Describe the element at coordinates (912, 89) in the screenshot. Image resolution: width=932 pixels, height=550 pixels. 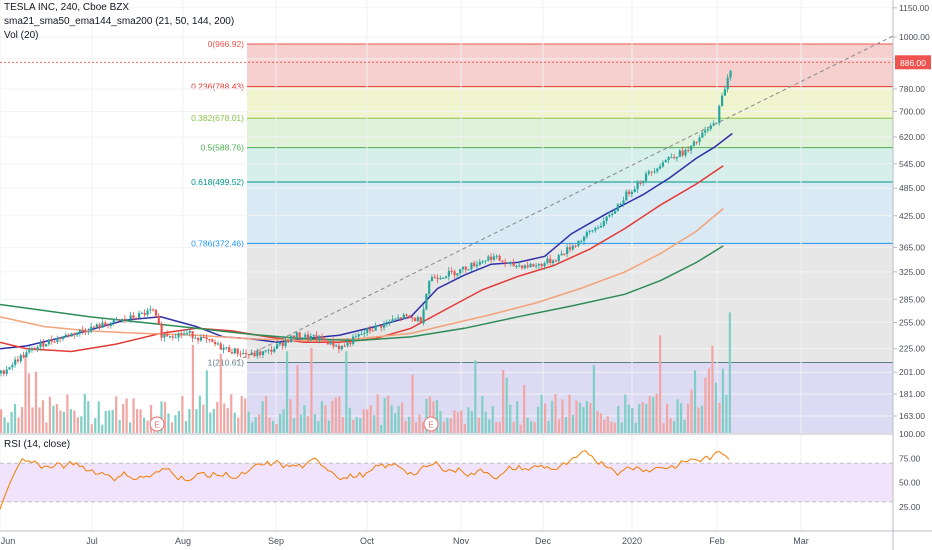
I see `price-tick-label: 780.00` at that location.